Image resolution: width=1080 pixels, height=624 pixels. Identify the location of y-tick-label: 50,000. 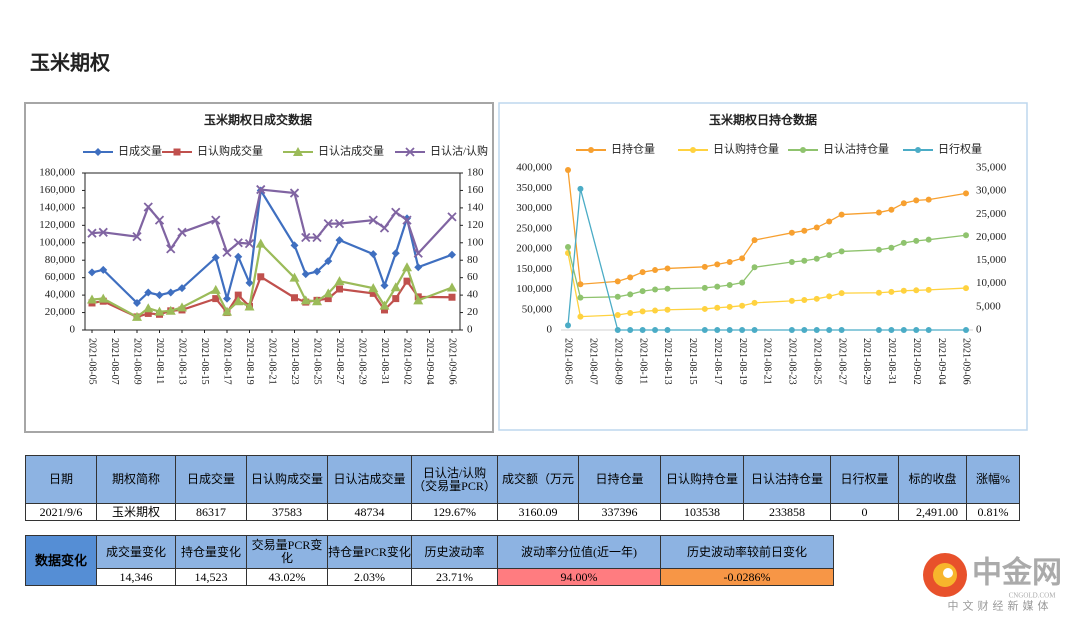
(537, 309).